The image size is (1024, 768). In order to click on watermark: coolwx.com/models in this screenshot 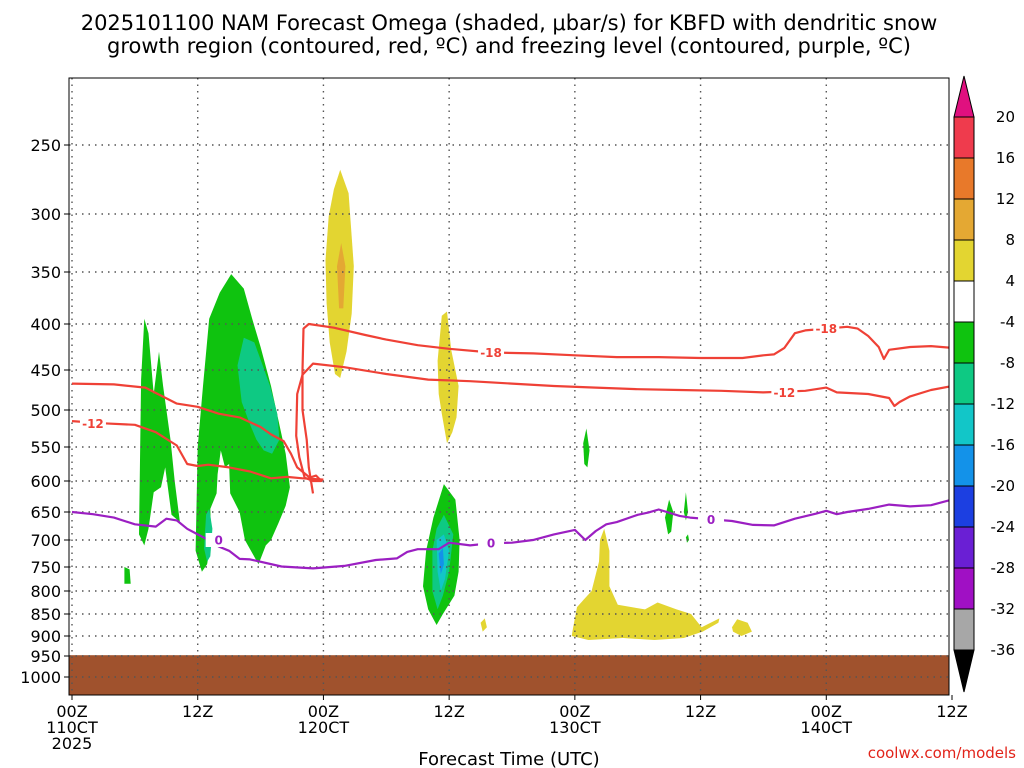, I will do `click(942, 753)`.